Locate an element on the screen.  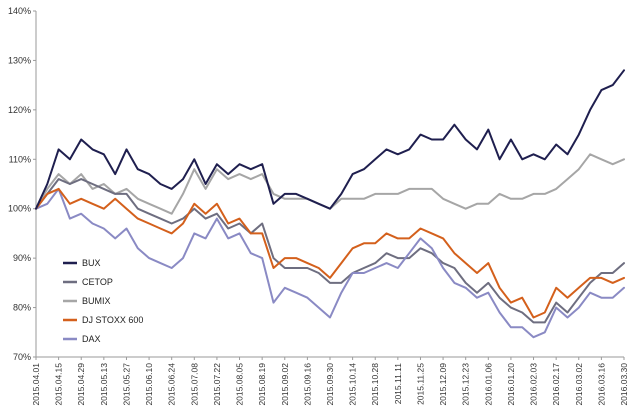
x-tick-label: 2015.07.22 is located at coordinates (217, 384).